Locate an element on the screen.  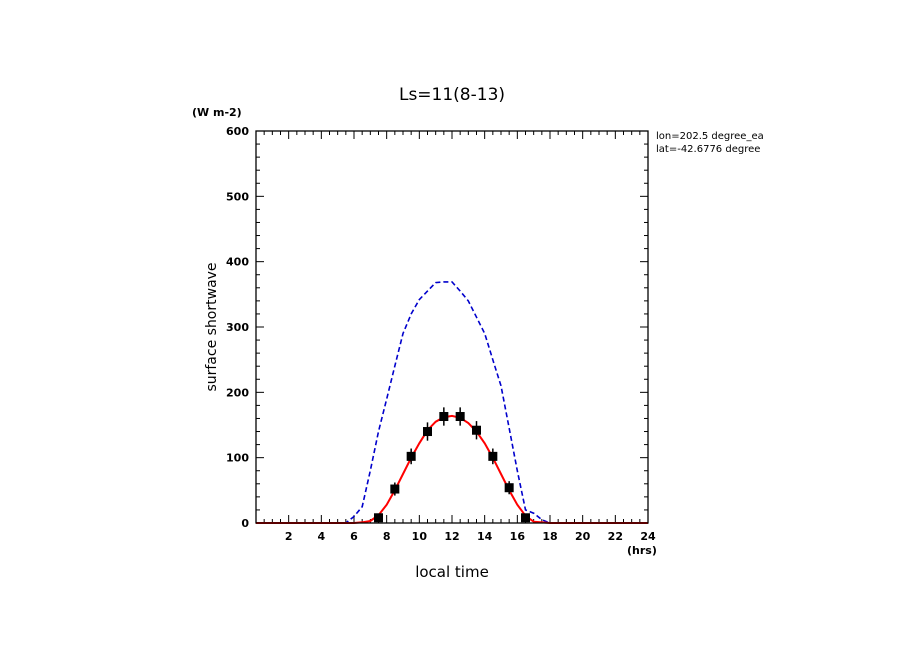
y-tick-label: 600 is located at coordinates (237, 131).